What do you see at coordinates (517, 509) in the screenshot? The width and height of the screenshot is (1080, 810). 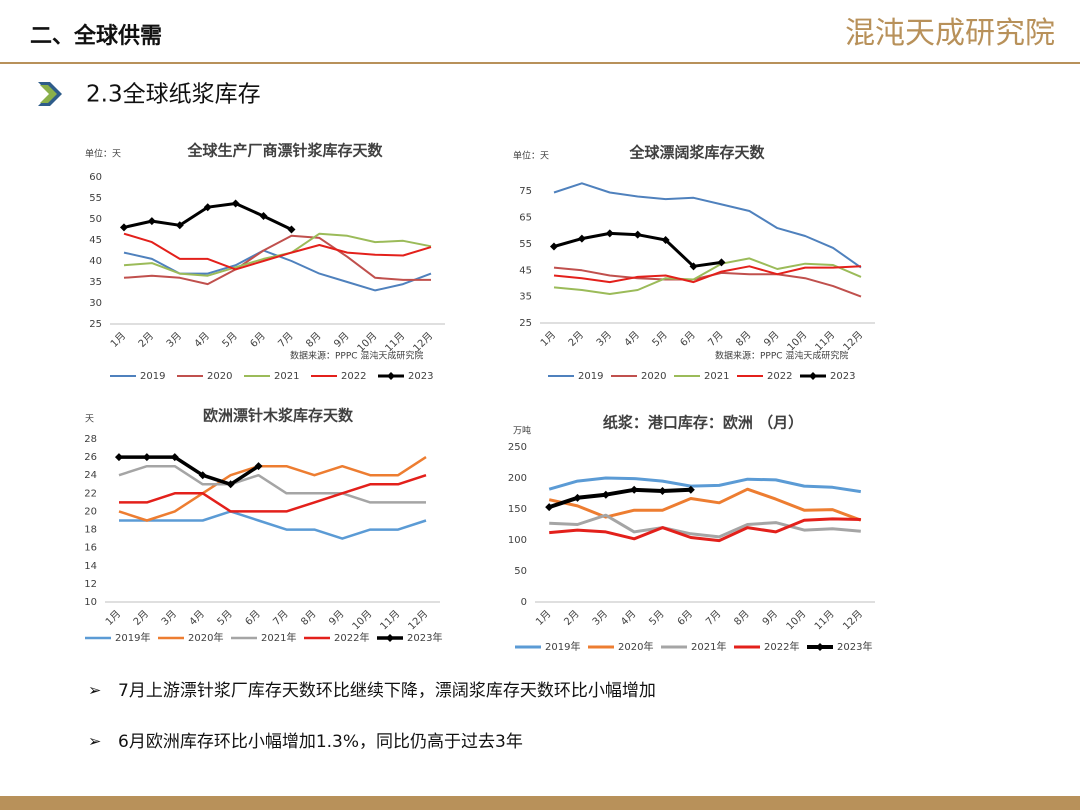 I see `y-tick-label: 150` at bounding box center [517, 509].